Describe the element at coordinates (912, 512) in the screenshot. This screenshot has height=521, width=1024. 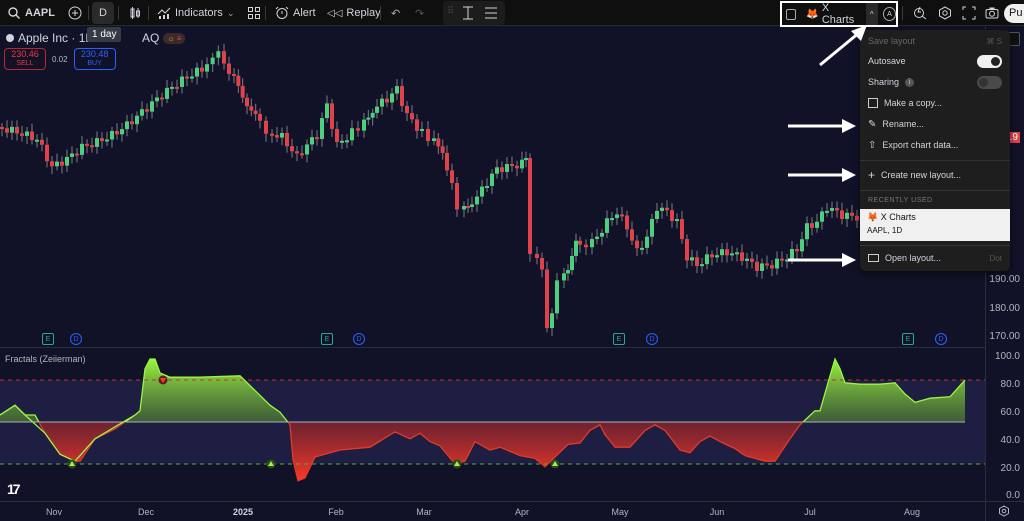
I see `time-label: Aug` at that location.